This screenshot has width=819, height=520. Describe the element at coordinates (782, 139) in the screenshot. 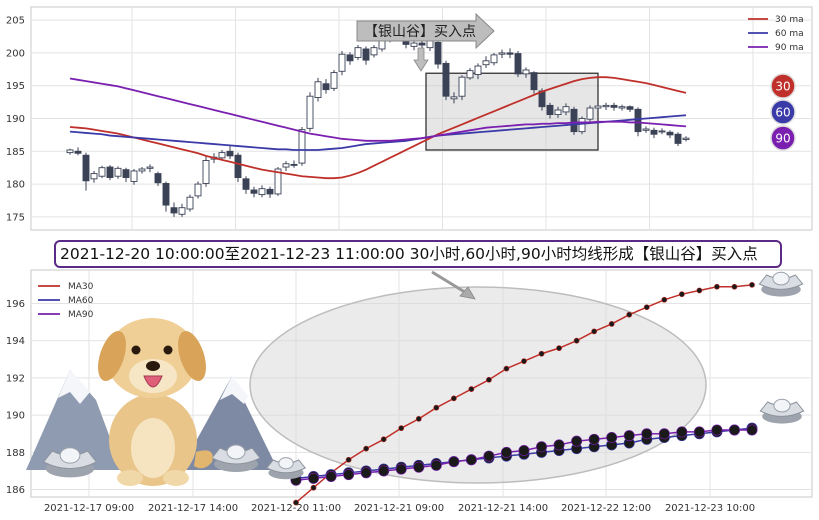

I see `ma-badge-label: 90` at that location.